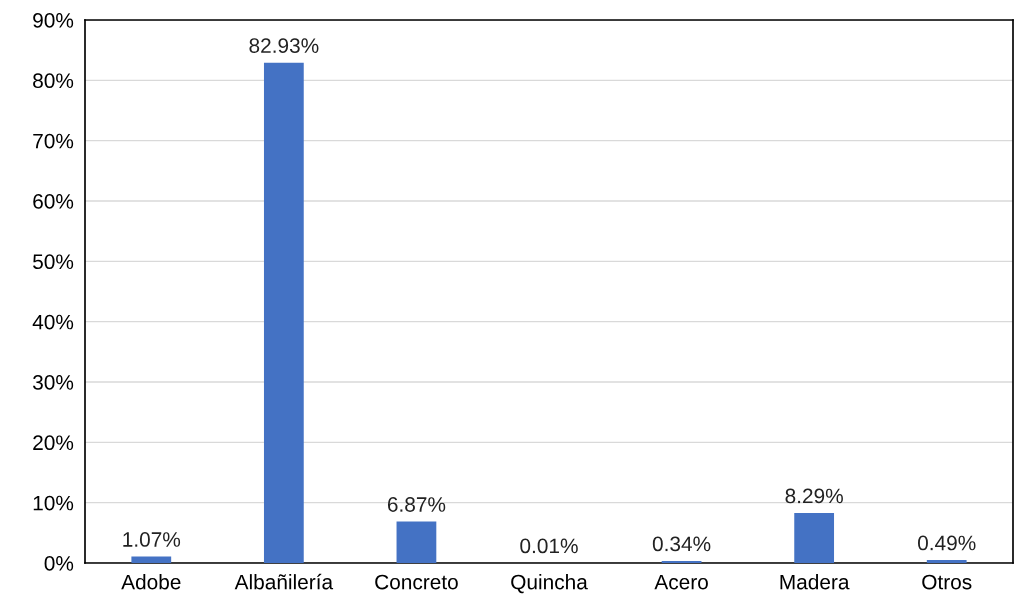 The height and width of the screenshot is (603, 1020). What do you see at coordinates (59, 563) in the screenshot?
I see `y-tick-label: 0%` at bounding box center [59, 563].